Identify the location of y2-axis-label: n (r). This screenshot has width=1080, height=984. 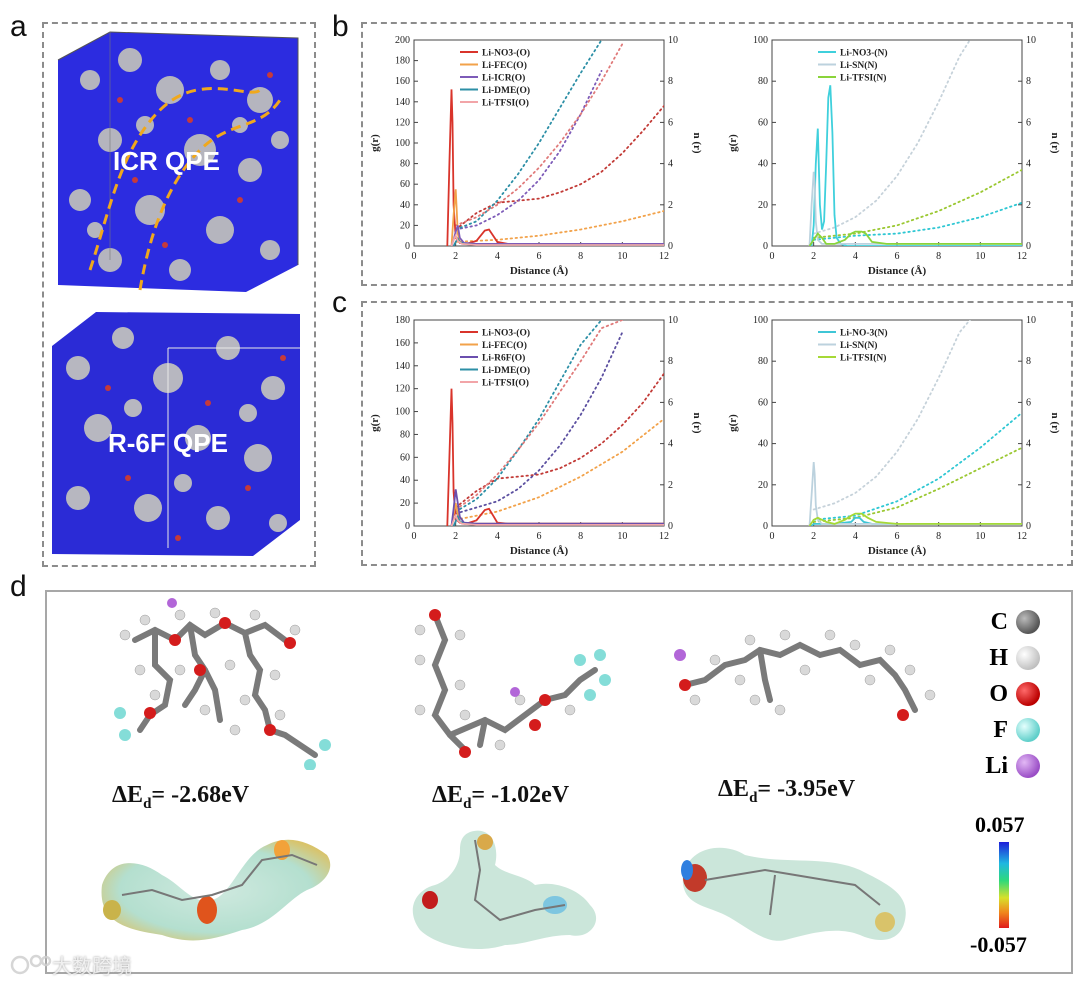
(1055, 142).